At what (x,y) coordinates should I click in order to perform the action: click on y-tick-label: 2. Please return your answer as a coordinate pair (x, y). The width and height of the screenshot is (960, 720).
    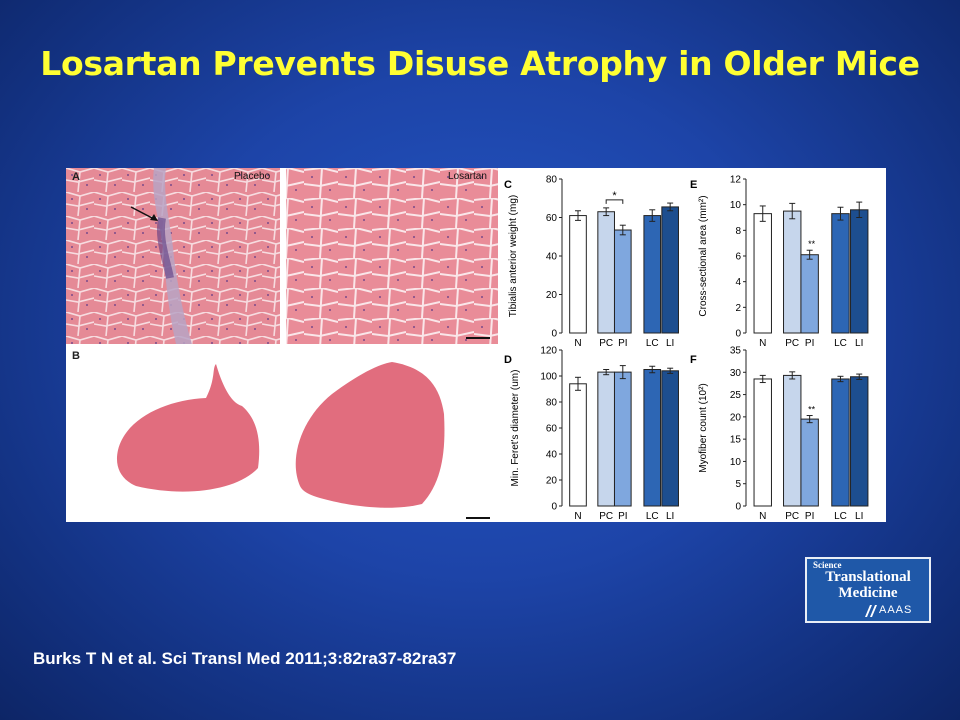
    Looking at the image, I should click on (738, 308).